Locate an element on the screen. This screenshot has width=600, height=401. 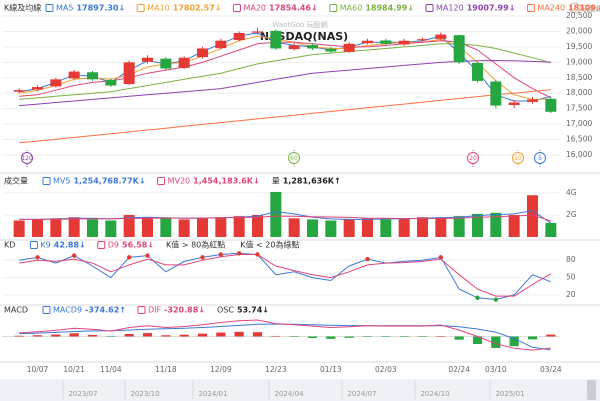
scrollbar-handle is located at coordinates (591, 390).